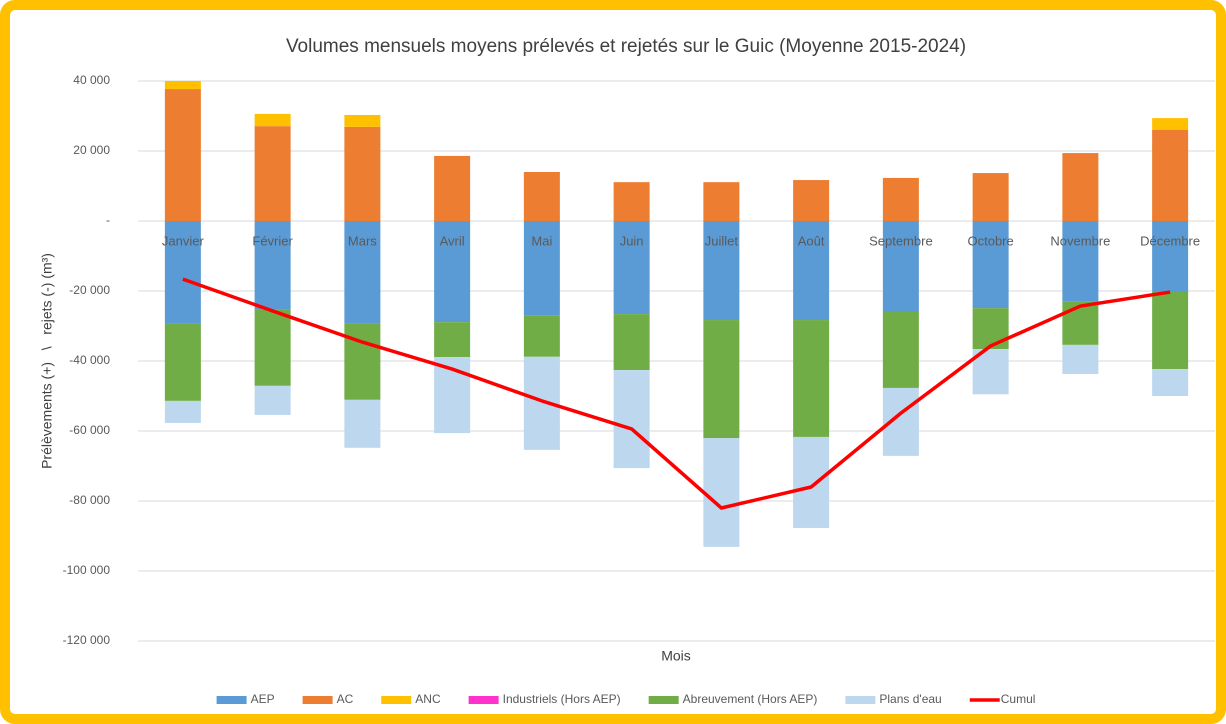 This screenshot has height=724, width=1226. Describe the element at coordinates (362, 240) in the screenshot. I see `x-tick-label: Mars` at that location.